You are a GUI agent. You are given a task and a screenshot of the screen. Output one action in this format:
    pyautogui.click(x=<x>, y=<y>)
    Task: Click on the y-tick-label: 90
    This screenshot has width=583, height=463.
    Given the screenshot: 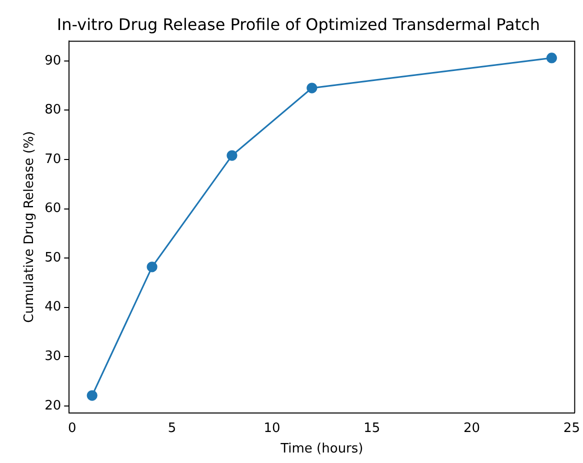 What is the action you would take?
    pyautogui.click(x=53, y=60)
    